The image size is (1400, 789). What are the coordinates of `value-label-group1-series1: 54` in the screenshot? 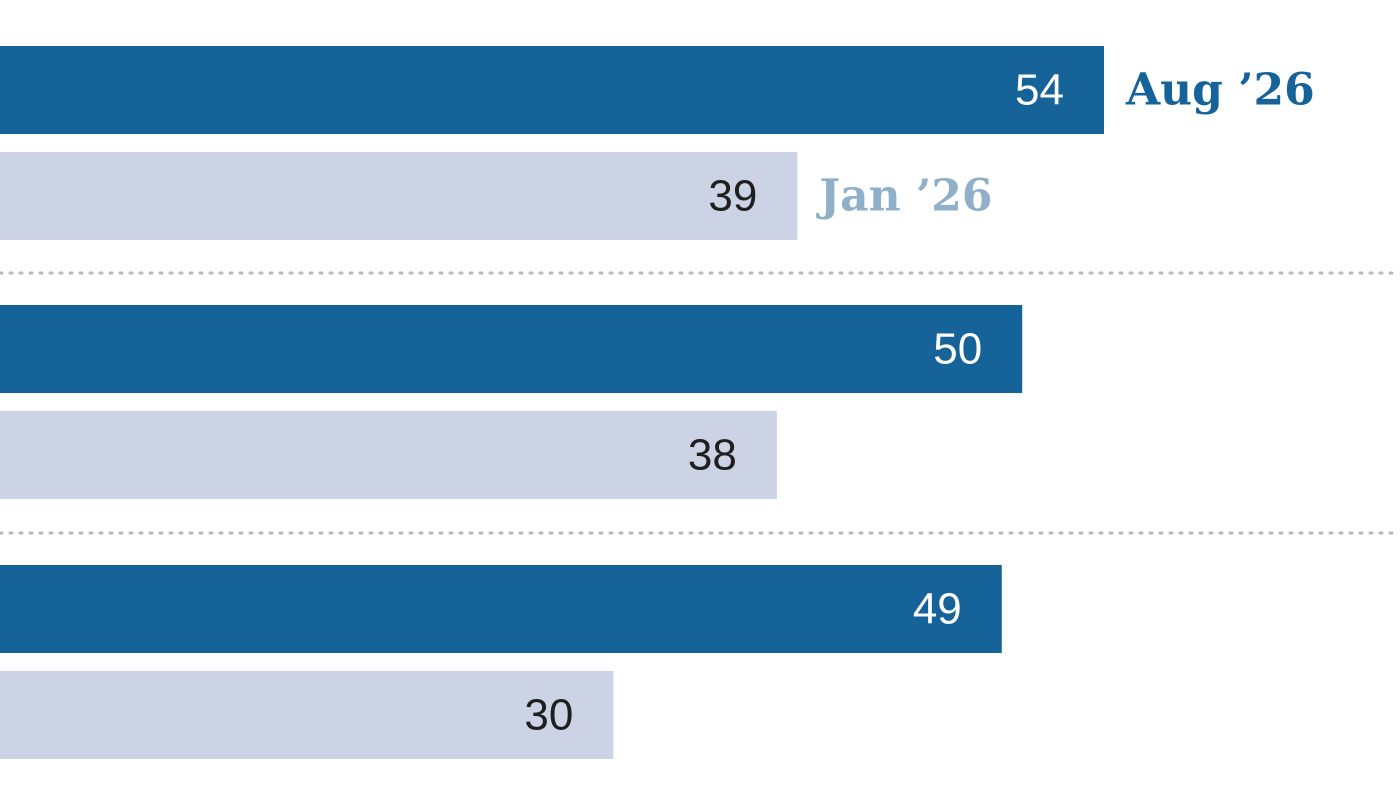 It's located at (1039, 90).